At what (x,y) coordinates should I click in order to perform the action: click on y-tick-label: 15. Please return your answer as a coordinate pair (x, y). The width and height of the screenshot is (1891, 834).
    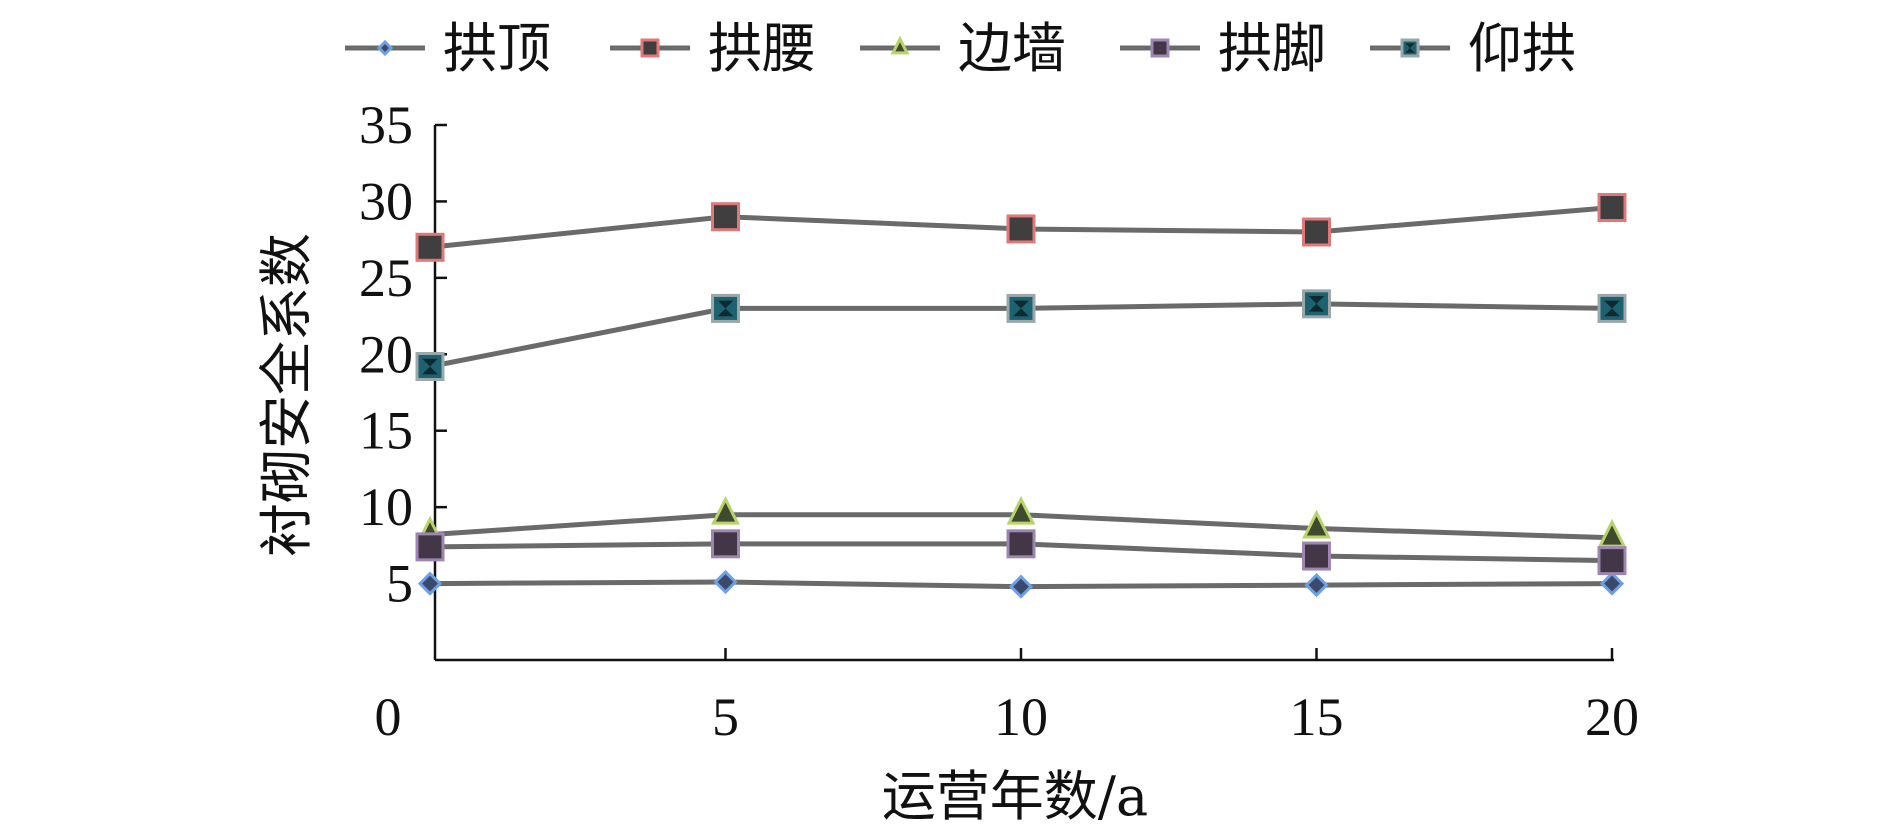
    Looking at the image, I should click on (386, 431).